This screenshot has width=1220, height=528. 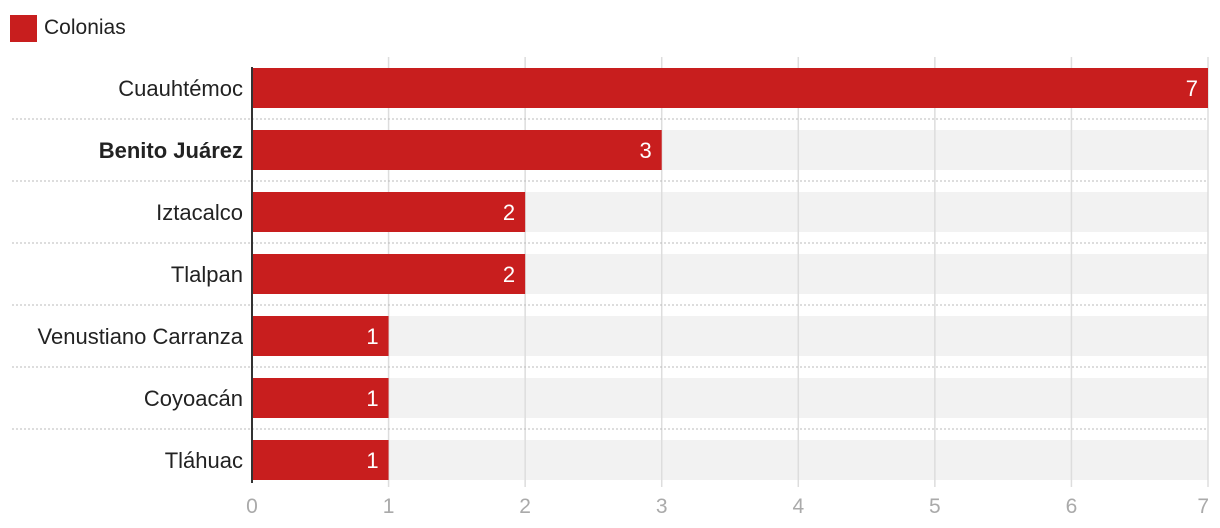 I want to click on x-tick-label: 7, so click(x=1203, y=506).